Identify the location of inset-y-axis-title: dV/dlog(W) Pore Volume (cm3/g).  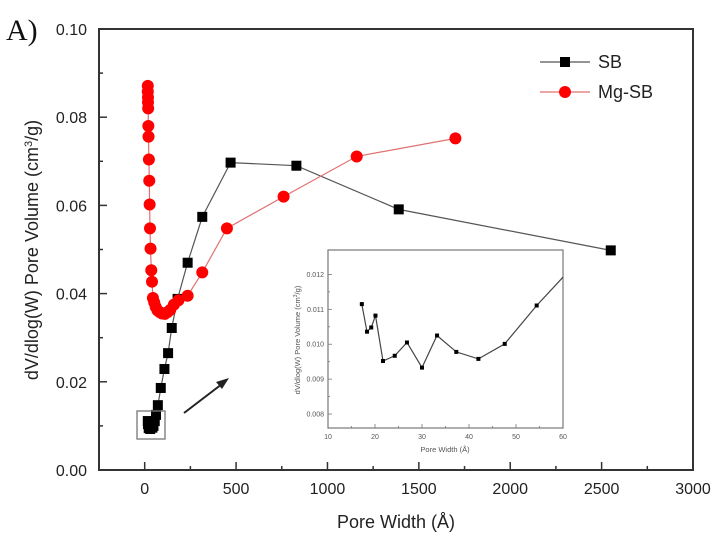
(297, 339).